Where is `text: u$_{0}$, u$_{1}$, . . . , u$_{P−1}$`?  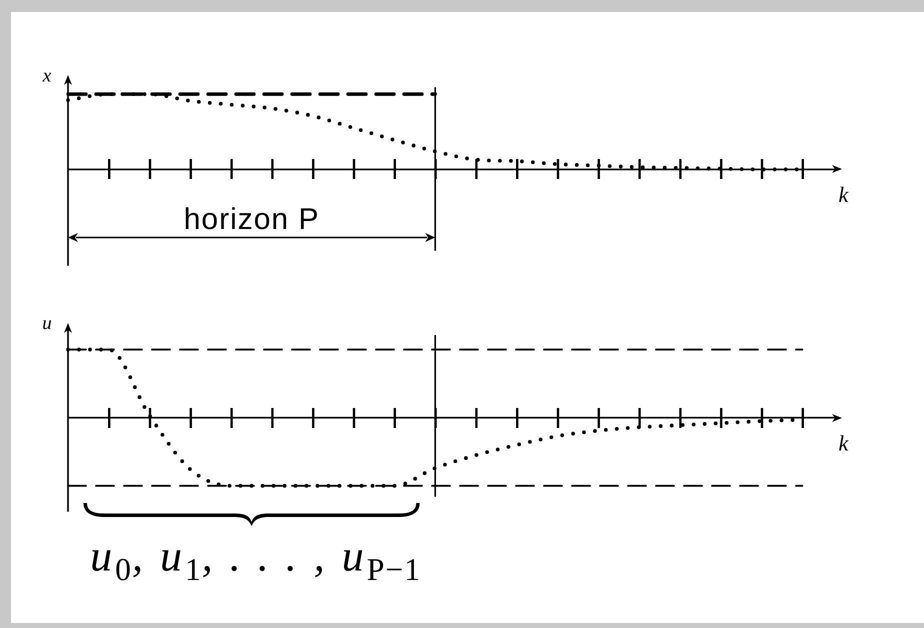 text: u$_{0}$, u$_{1}$, . . . , u$_{P−1}$ is located at coordinates (256, 559).